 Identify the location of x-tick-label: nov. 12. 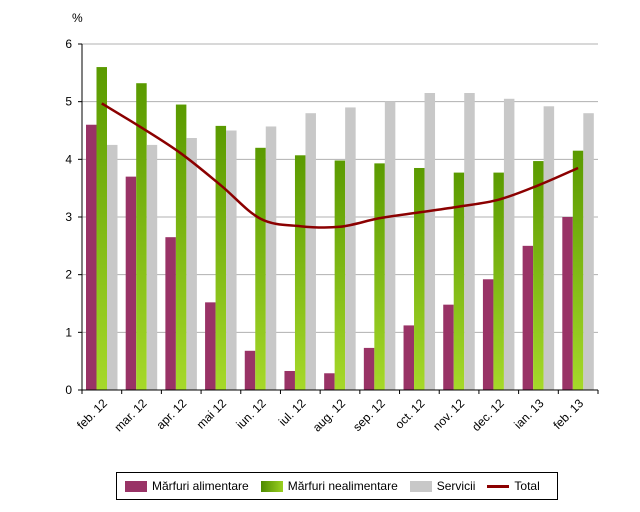
(448, 414).